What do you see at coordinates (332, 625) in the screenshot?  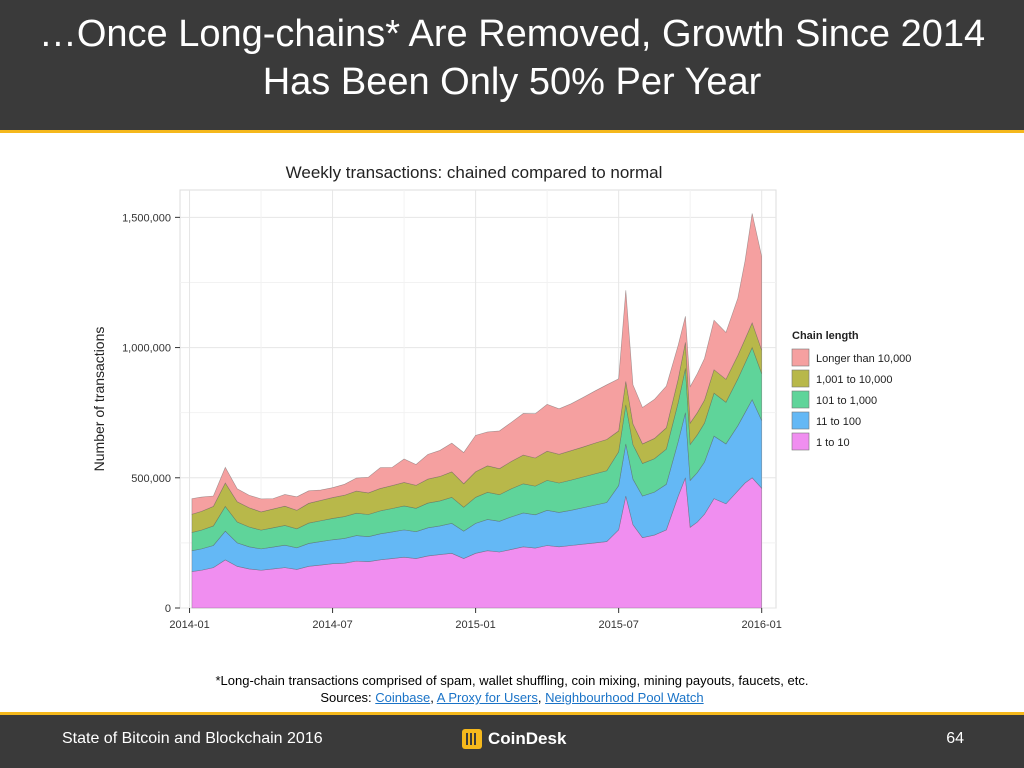 I see `x-tick-label: 2014-07` at bounding box center [332, 625].